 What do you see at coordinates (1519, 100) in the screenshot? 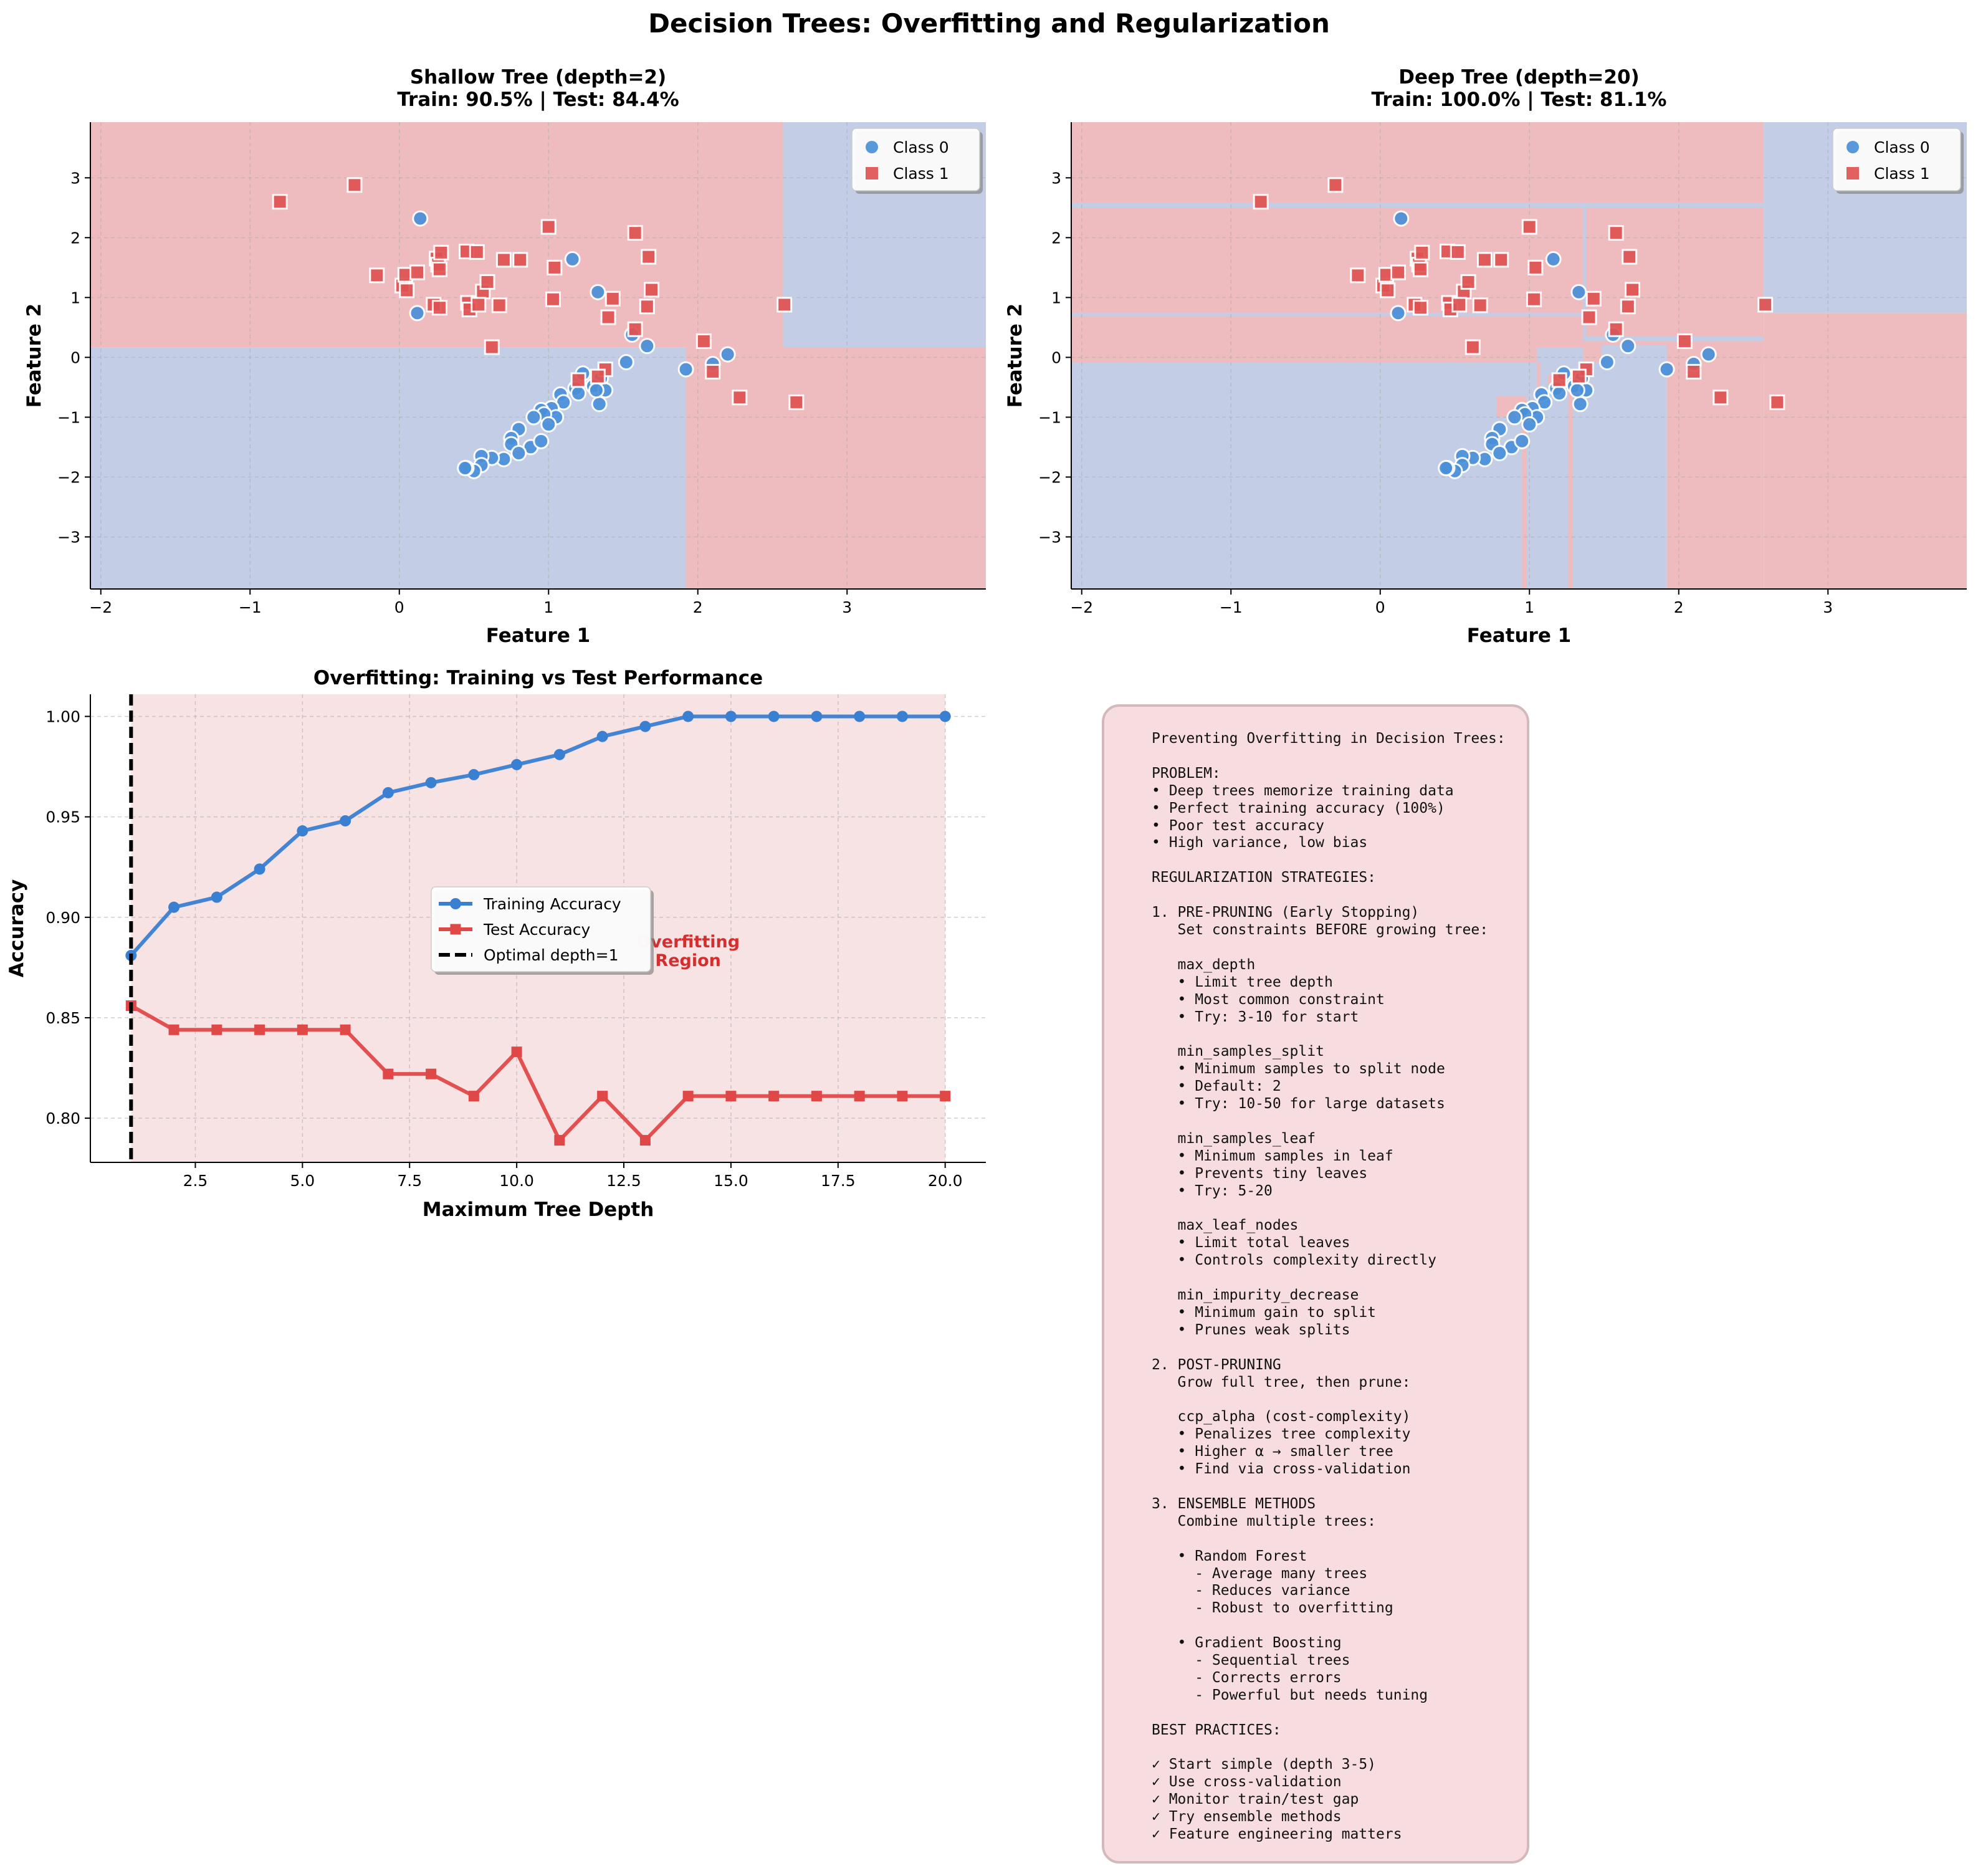
I see `chart-title-line: Train: 100.0% | Test: 81.1%` at bounding box center [1519, 100].